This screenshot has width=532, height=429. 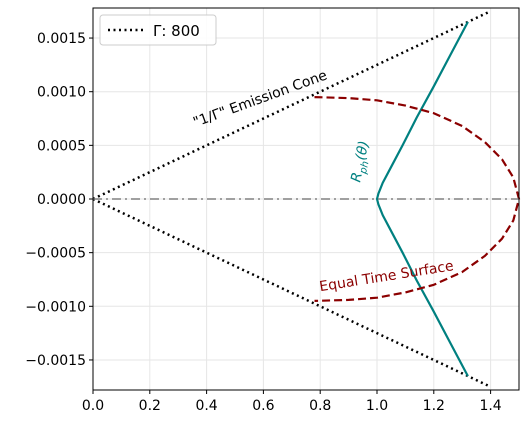 What do you see at coordinates (55, 307) in the screenshot?
I see `y-tick-label: −0.0010` at bounding box center [55, 307].